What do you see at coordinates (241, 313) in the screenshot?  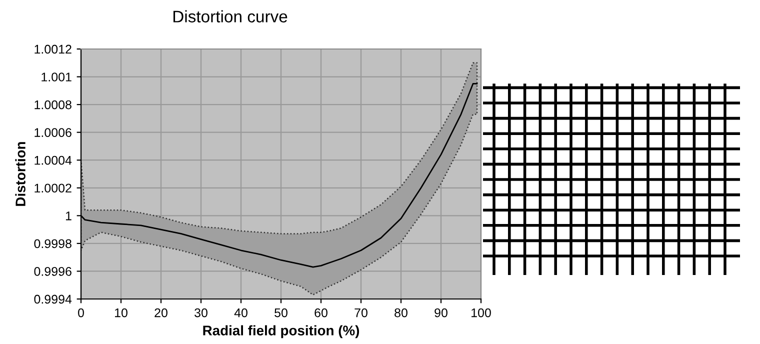 I see `x-tick-label: 40` at bounding box center [241, 313].